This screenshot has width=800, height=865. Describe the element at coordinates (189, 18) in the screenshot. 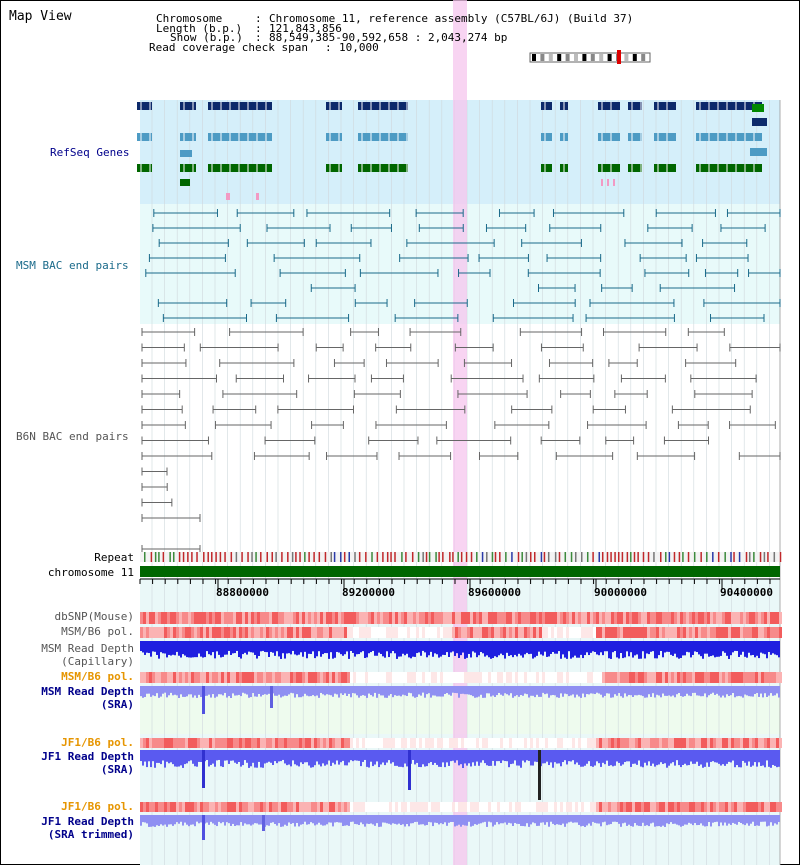

I see `chromosome-label: Chromosome` at that location.